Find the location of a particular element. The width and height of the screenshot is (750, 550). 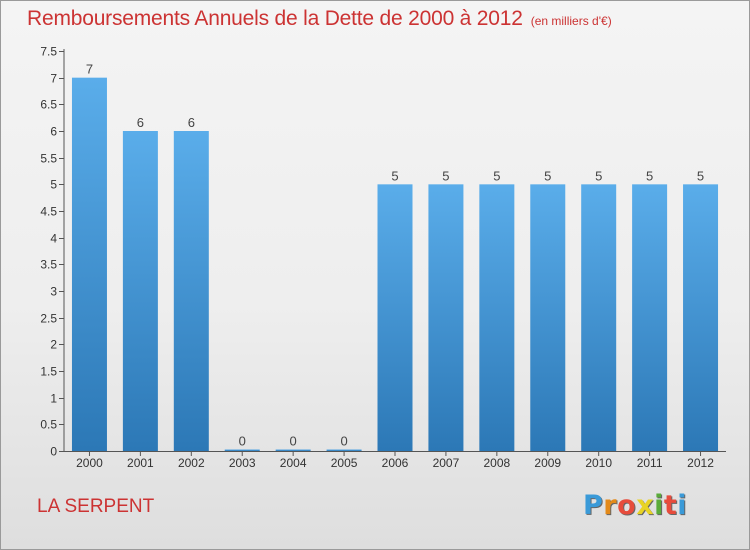

y-tick-label: 5.5 is located at coordinates (48, 159).